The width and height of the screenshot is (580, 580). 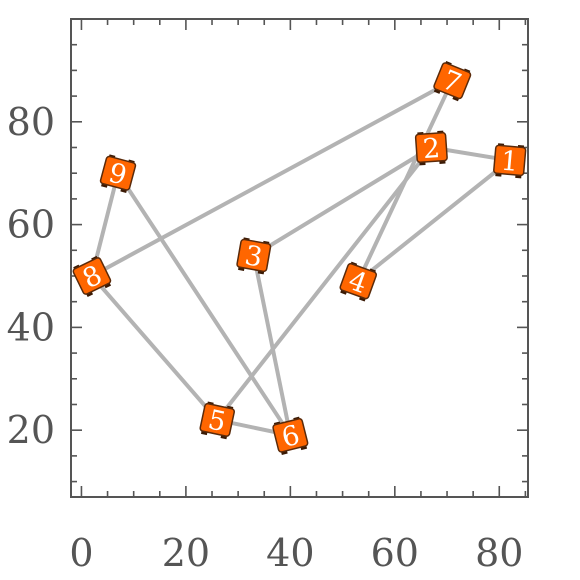 I want to click on node-7: 7, so click(x=452, y=81).